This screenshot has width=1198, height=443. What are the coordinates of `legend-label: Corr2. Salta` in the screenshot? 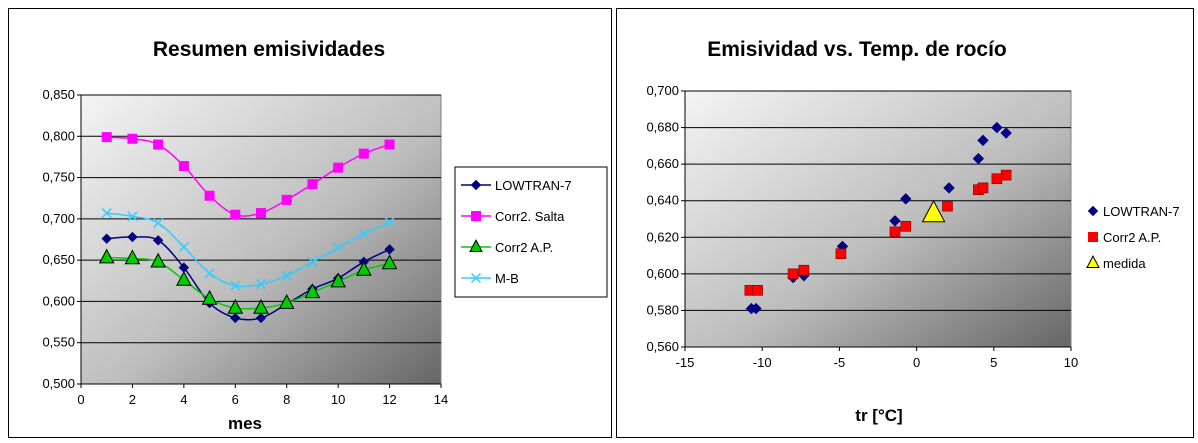 It's located at (530, 216).